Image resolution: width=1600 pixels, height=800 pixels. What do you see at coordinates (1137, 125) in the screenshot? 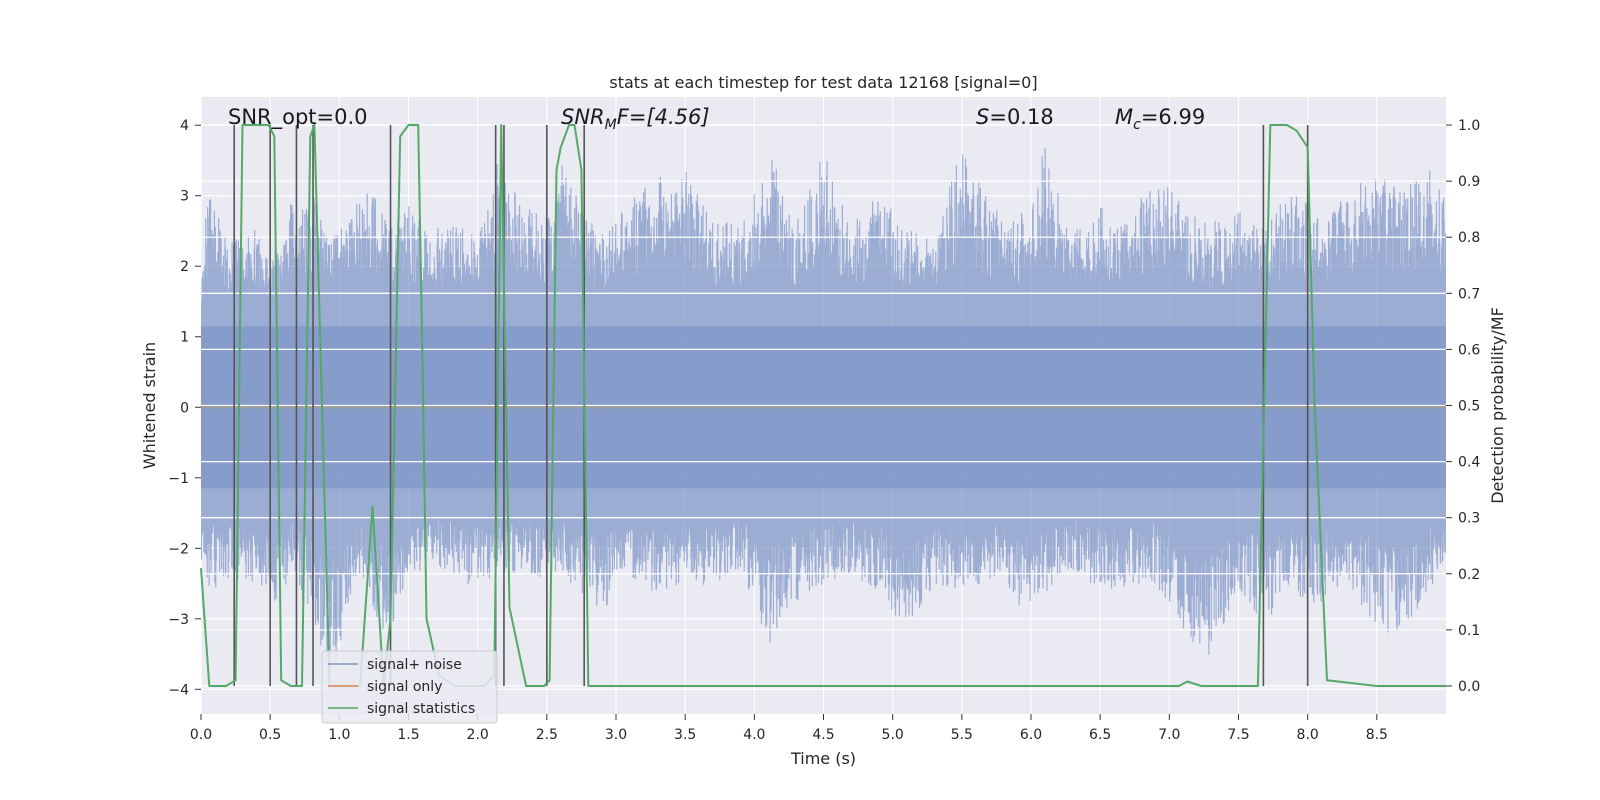
I see `mc-sub: c` at bounding box center [1137, 125].